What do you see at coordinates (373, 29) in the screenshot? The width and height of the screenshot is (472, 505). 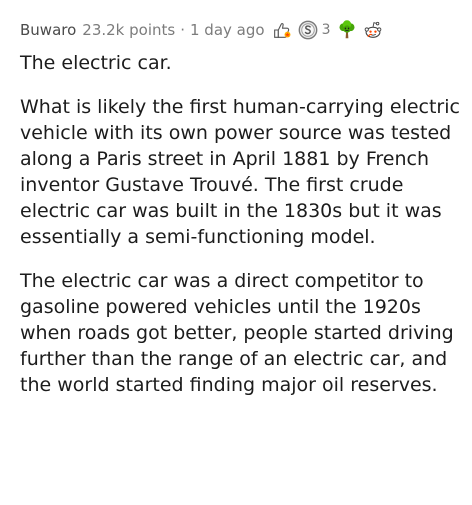 I see `snoo-award-icon` at bounding box center [373, 29].